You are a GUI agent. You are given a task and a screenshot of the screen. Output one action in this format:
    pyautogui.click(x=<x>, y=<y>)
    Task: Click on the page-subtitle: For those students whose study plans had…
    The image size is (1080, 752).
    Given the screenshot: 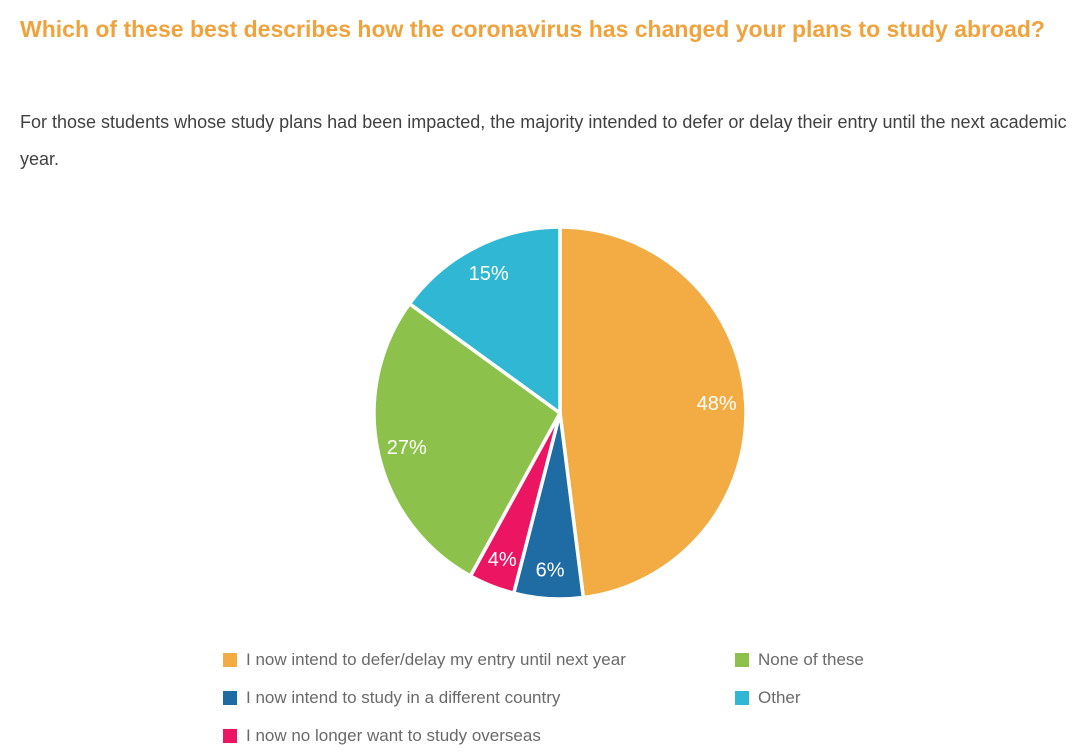 What is the action you would take?
    pyautogui.click(x=543, y=140)
    